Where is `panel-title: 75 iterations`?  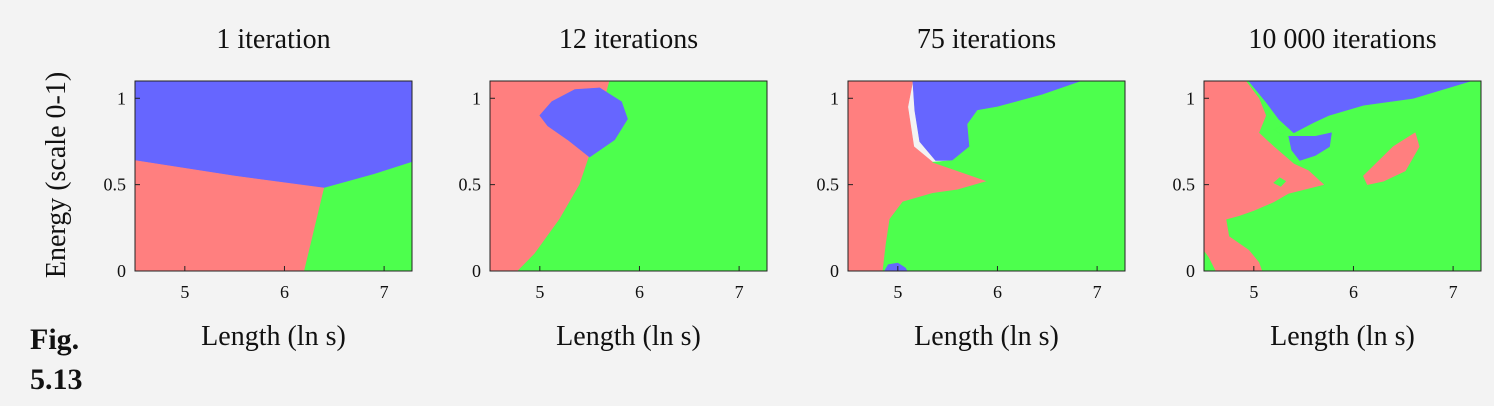 panel-title: 75 iterations is located at coordinates (986, 39).